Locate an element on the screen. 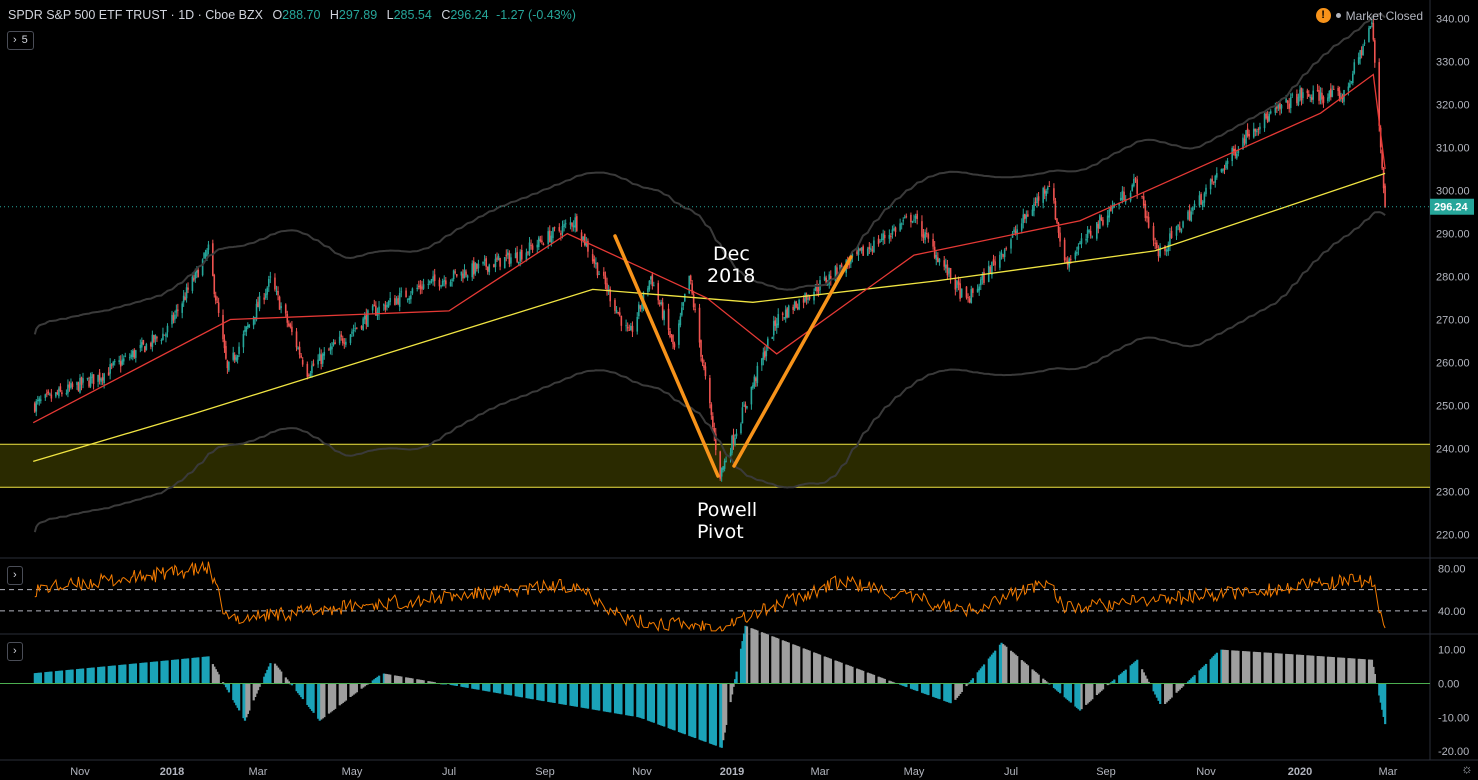 Image resolution: width=1478 pixels, height=780 pixels. price-tick-label: 310.00 is located at coordinates (1453, 149).